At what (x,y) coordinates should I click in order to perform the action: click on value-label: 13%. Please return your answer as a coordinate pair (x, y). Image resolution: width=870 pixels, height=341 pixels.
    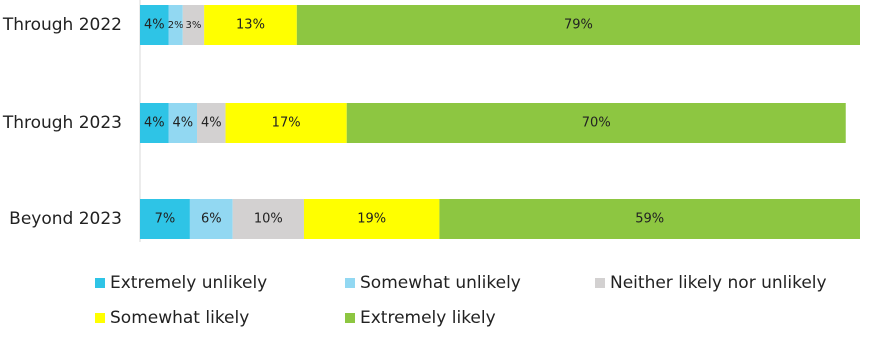
    Looking at the image, I should click on (250, 25).